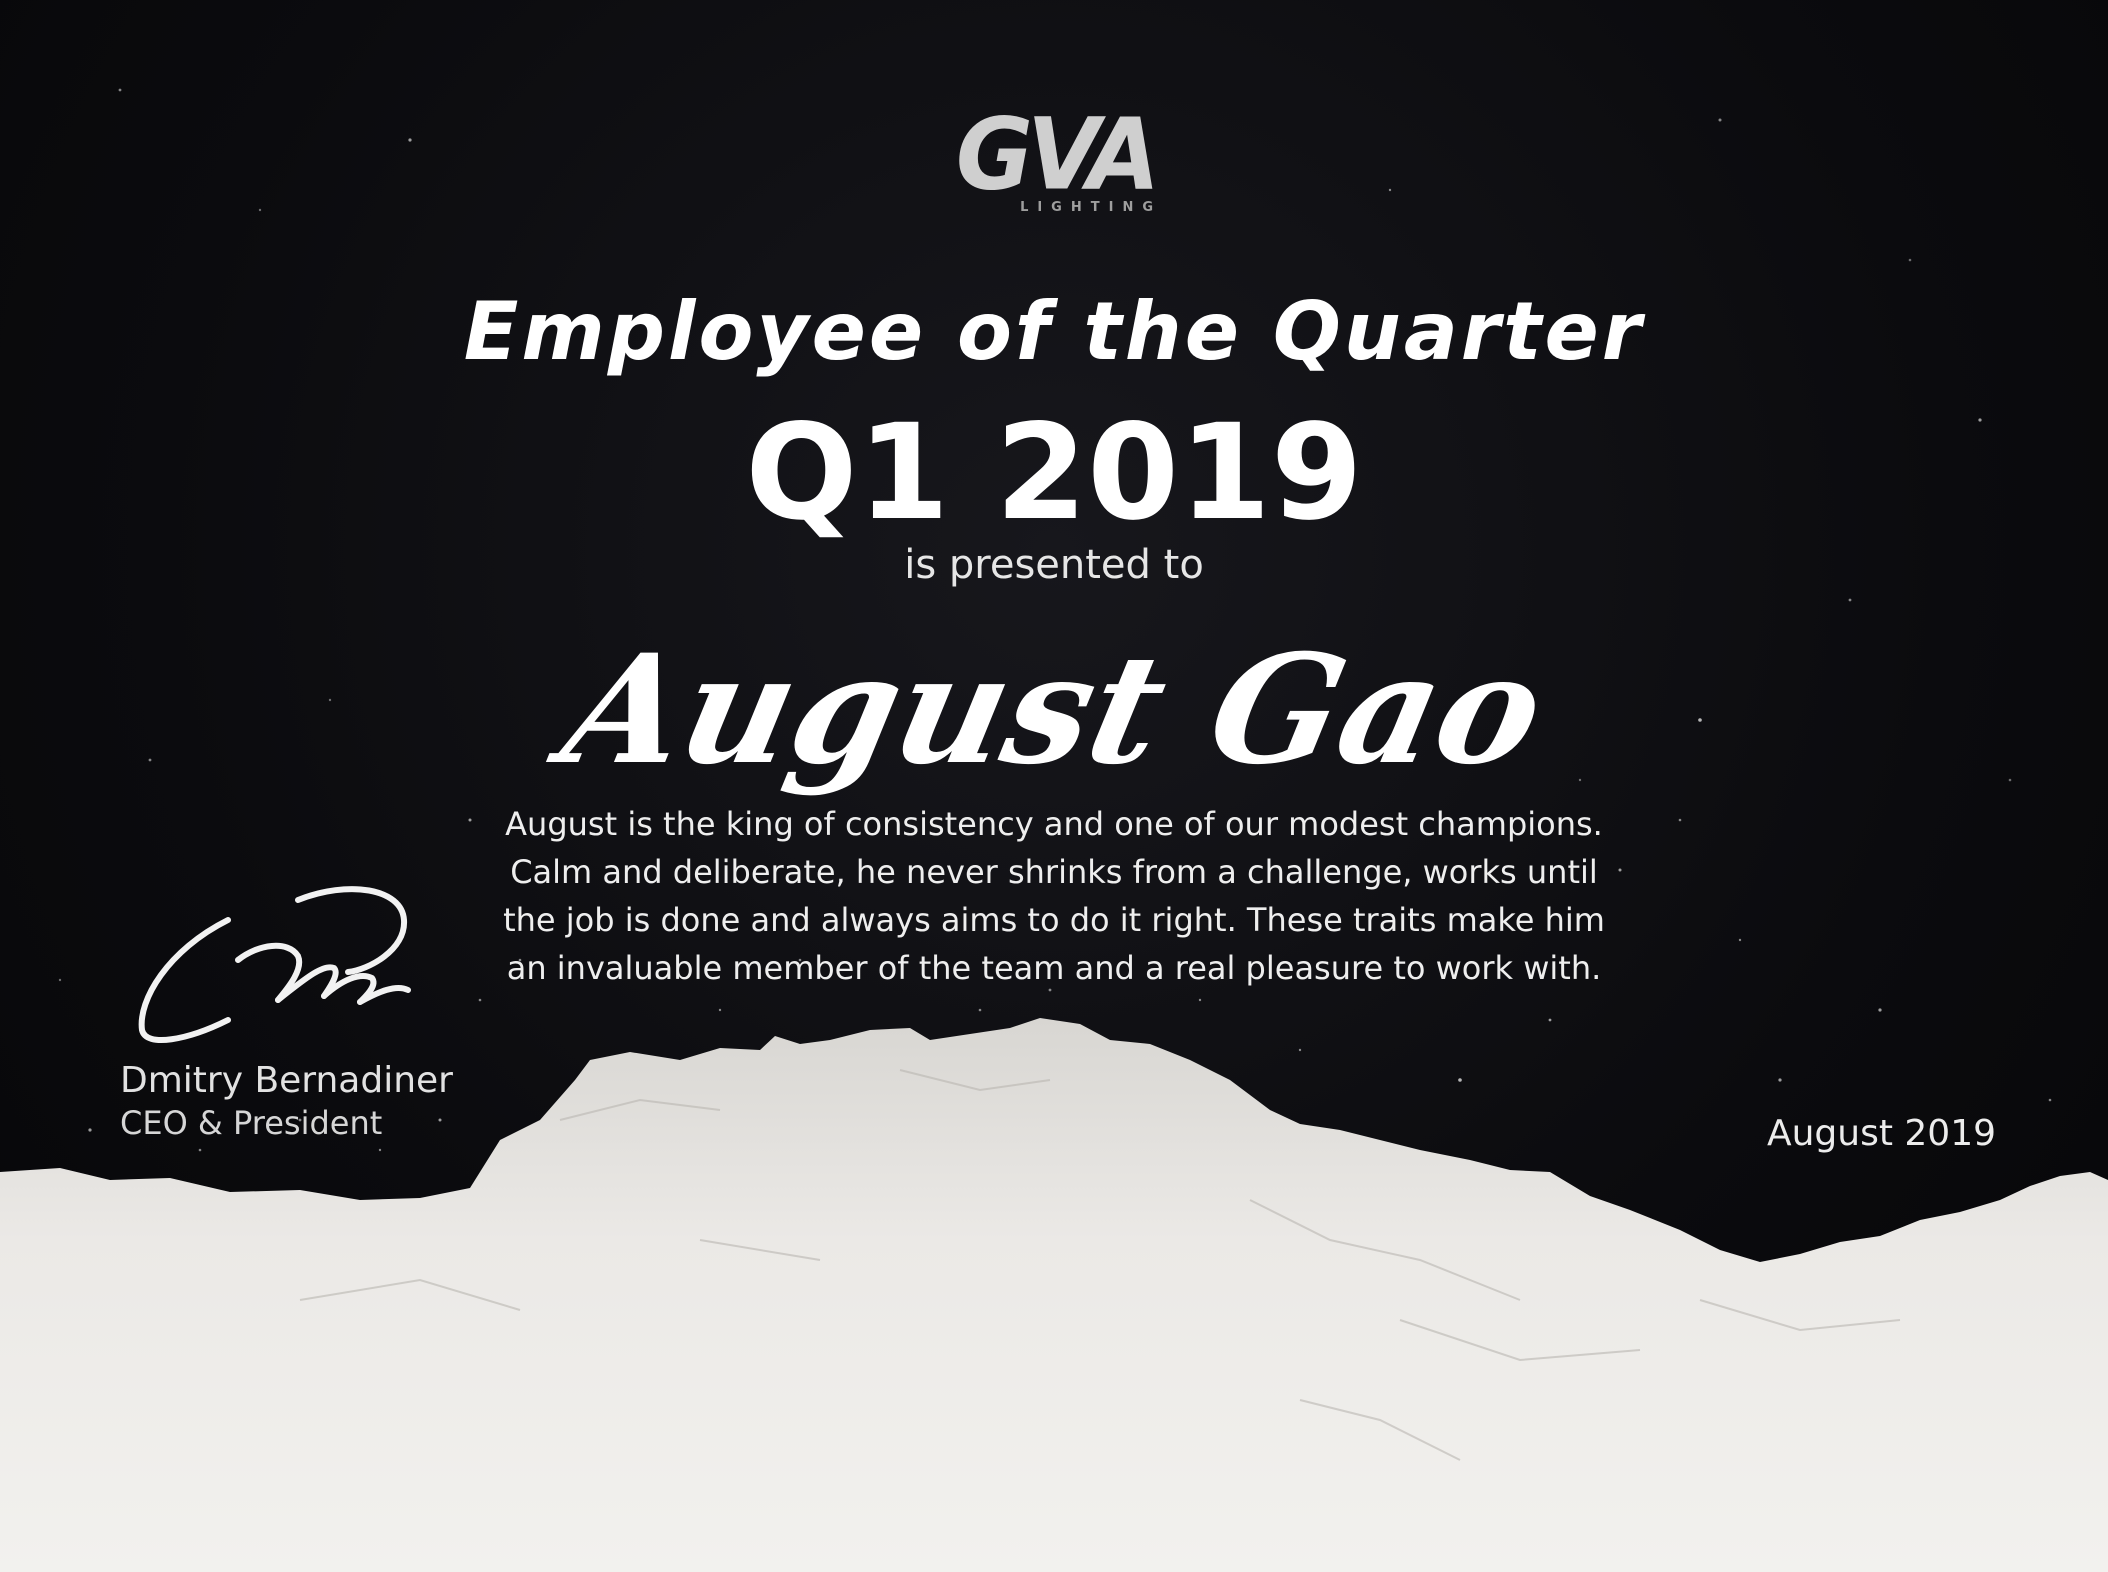 Image resolution: width=2108 pixels, height=1572 pixels. What do you see at coordinates (1054, 710) in the screenshot?
I see `recipient-name: August Gao` at bounding box center [1054, 710].